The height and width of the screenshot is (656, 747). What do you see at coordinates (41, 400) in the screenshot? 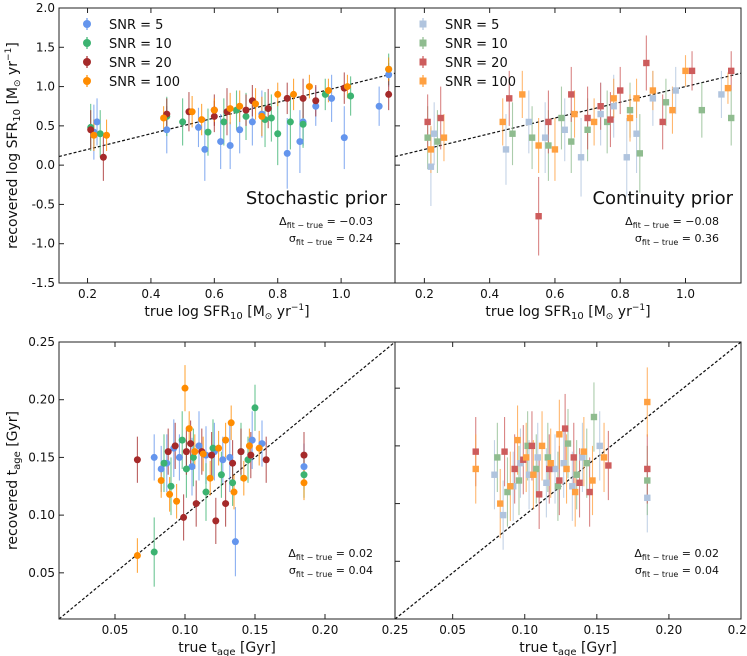
I see `y-tick-label: 0.20` at bounding box center [41, 400].